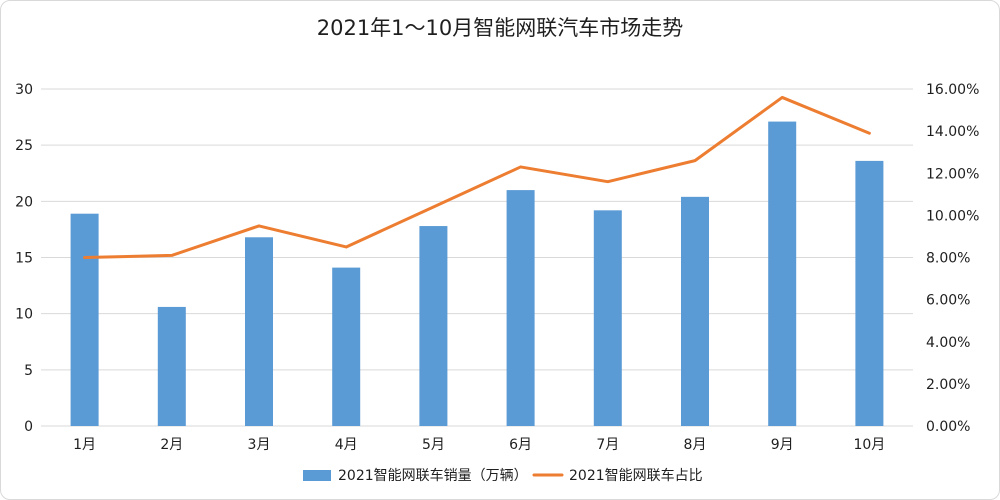 This screenshot has height=500, width=1000. Describe the element at coordinates (346, 445) in the screenshot. I see `x-axis-tick-label: 4月` at that location.